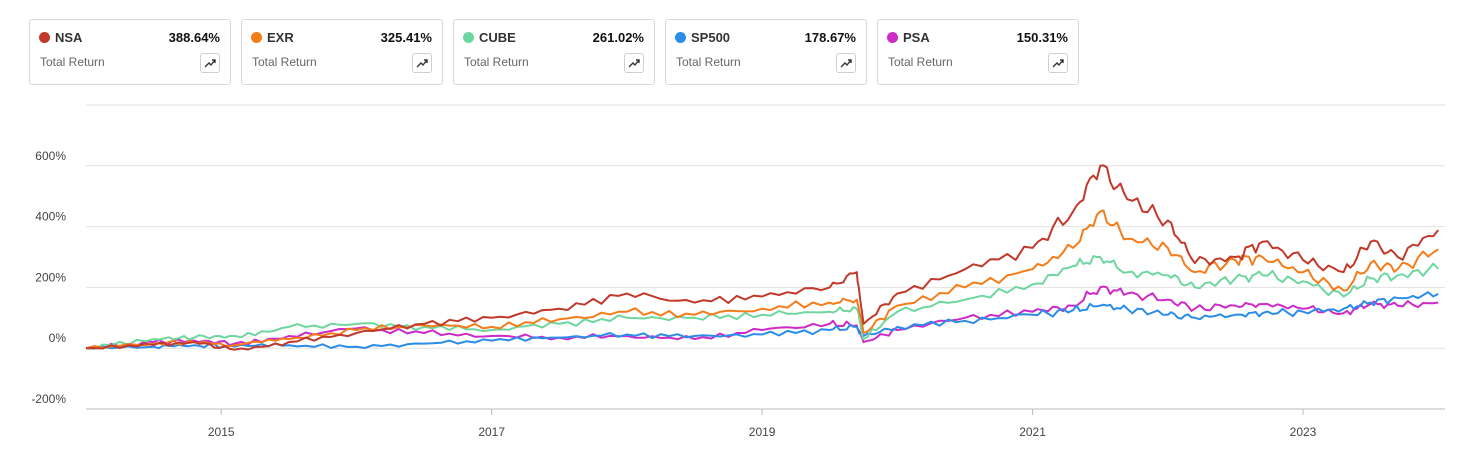 Image resolution: width=1471 pixels, height=463 pixels. Describe the element at coordinates (221, 432) in the screenshot. I see `x-tick-label: 2015` at that location.